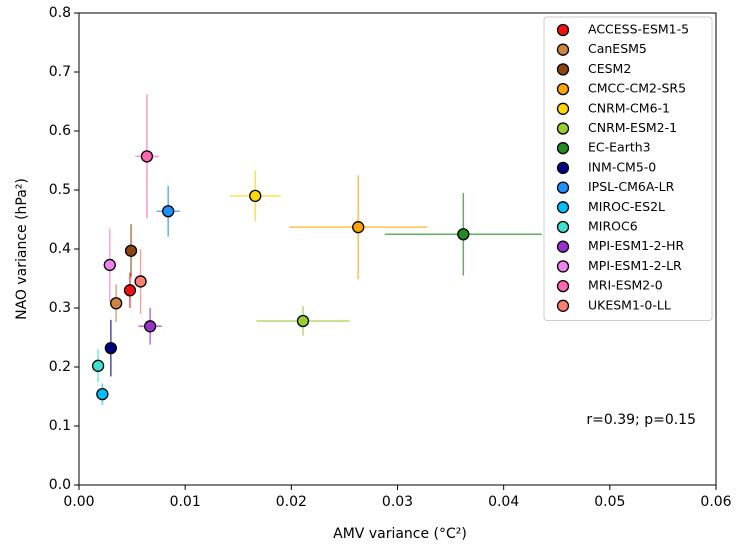 The width and height of the screenshot is (736, 551). Describe the element at coordinates (637, 88) in the screenshot. I see `legend-label: CMCC-CM2-SR5` at that location.